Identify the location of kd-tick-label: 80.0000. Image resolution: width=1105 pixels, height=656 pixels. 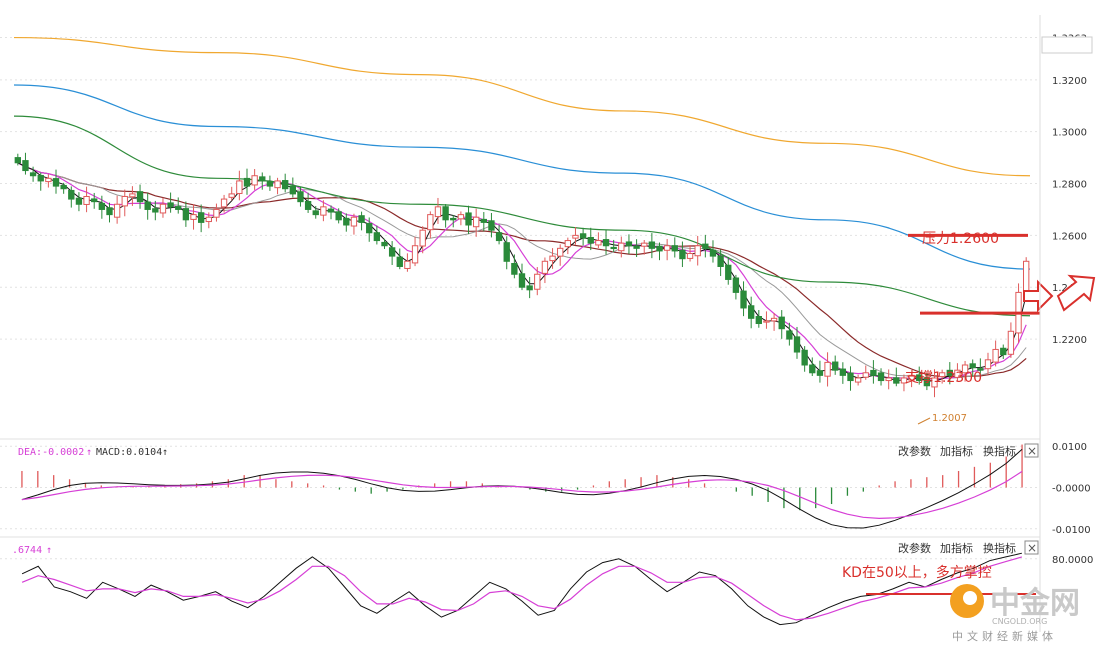
(1072, 560).